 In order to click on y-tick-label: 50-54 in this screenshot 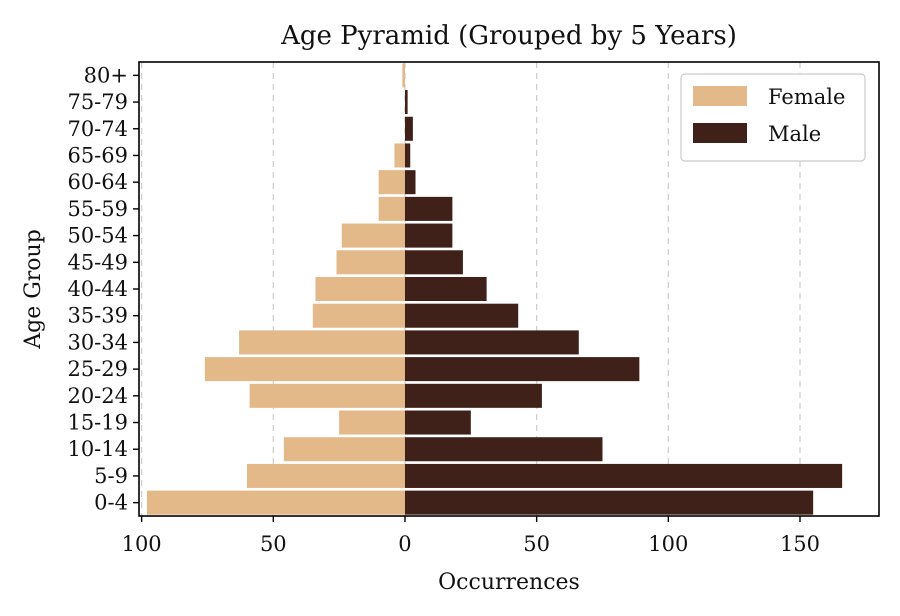, I will do `click(97, 236)`.